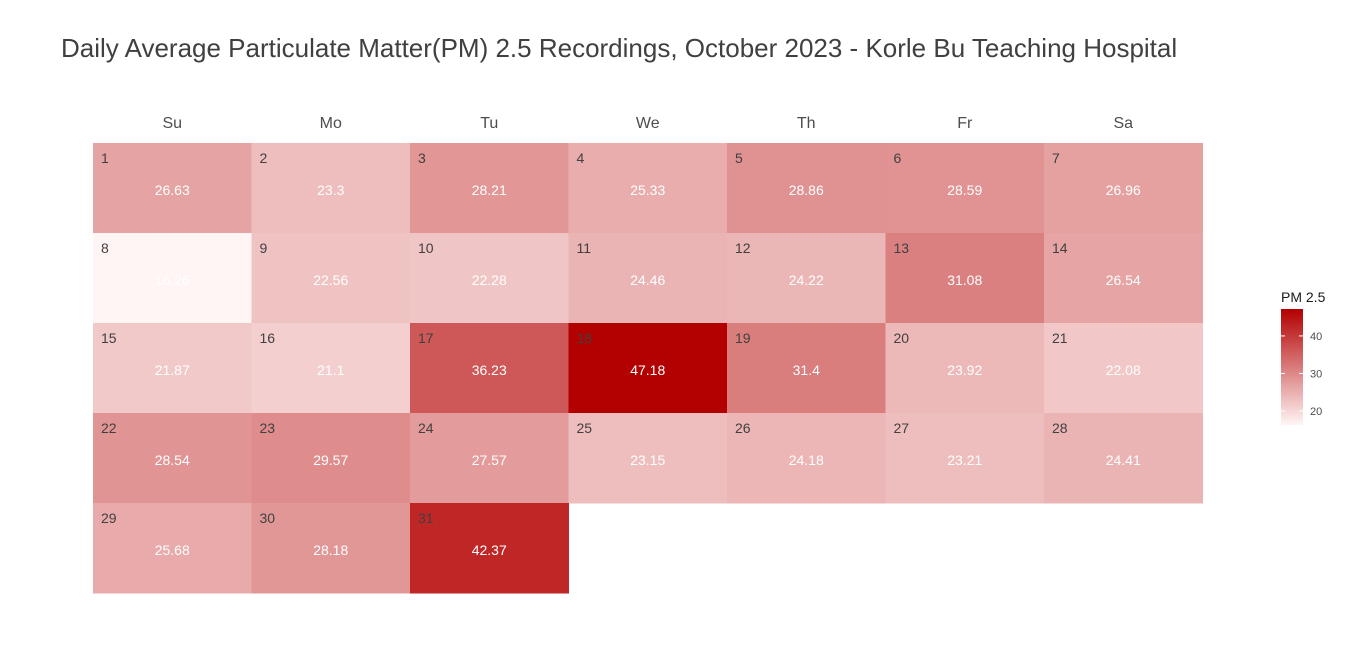  I want to click on cell-value: 31.08, so click(964, 280).